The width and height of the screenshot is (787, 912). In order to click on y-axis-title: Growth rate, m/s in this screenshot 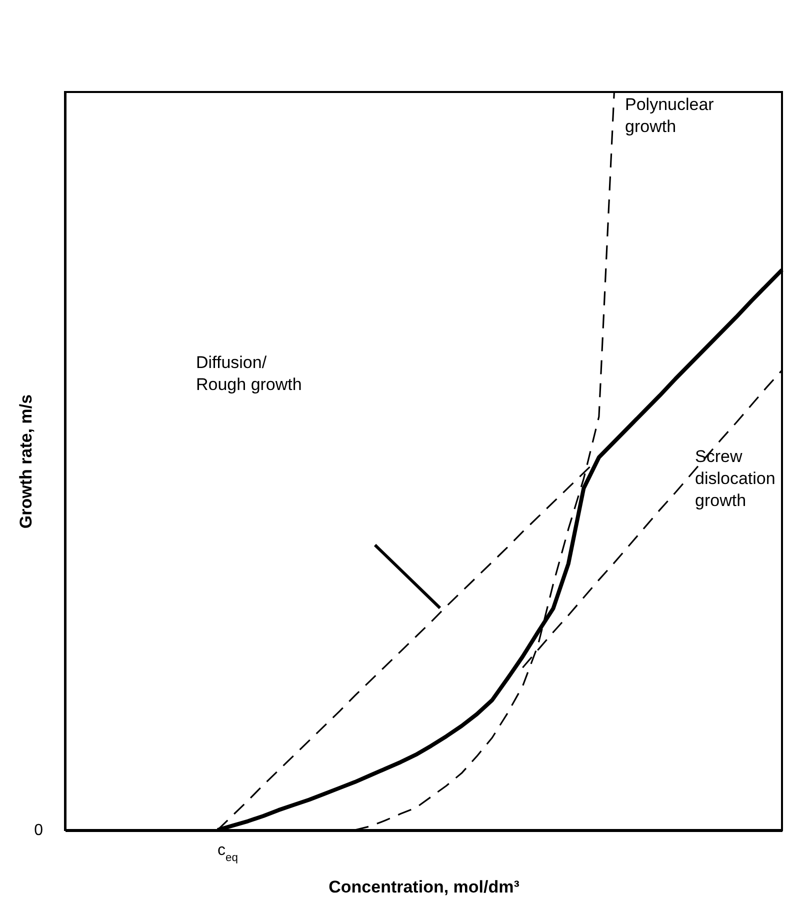, I will do `click(26, 461)`.